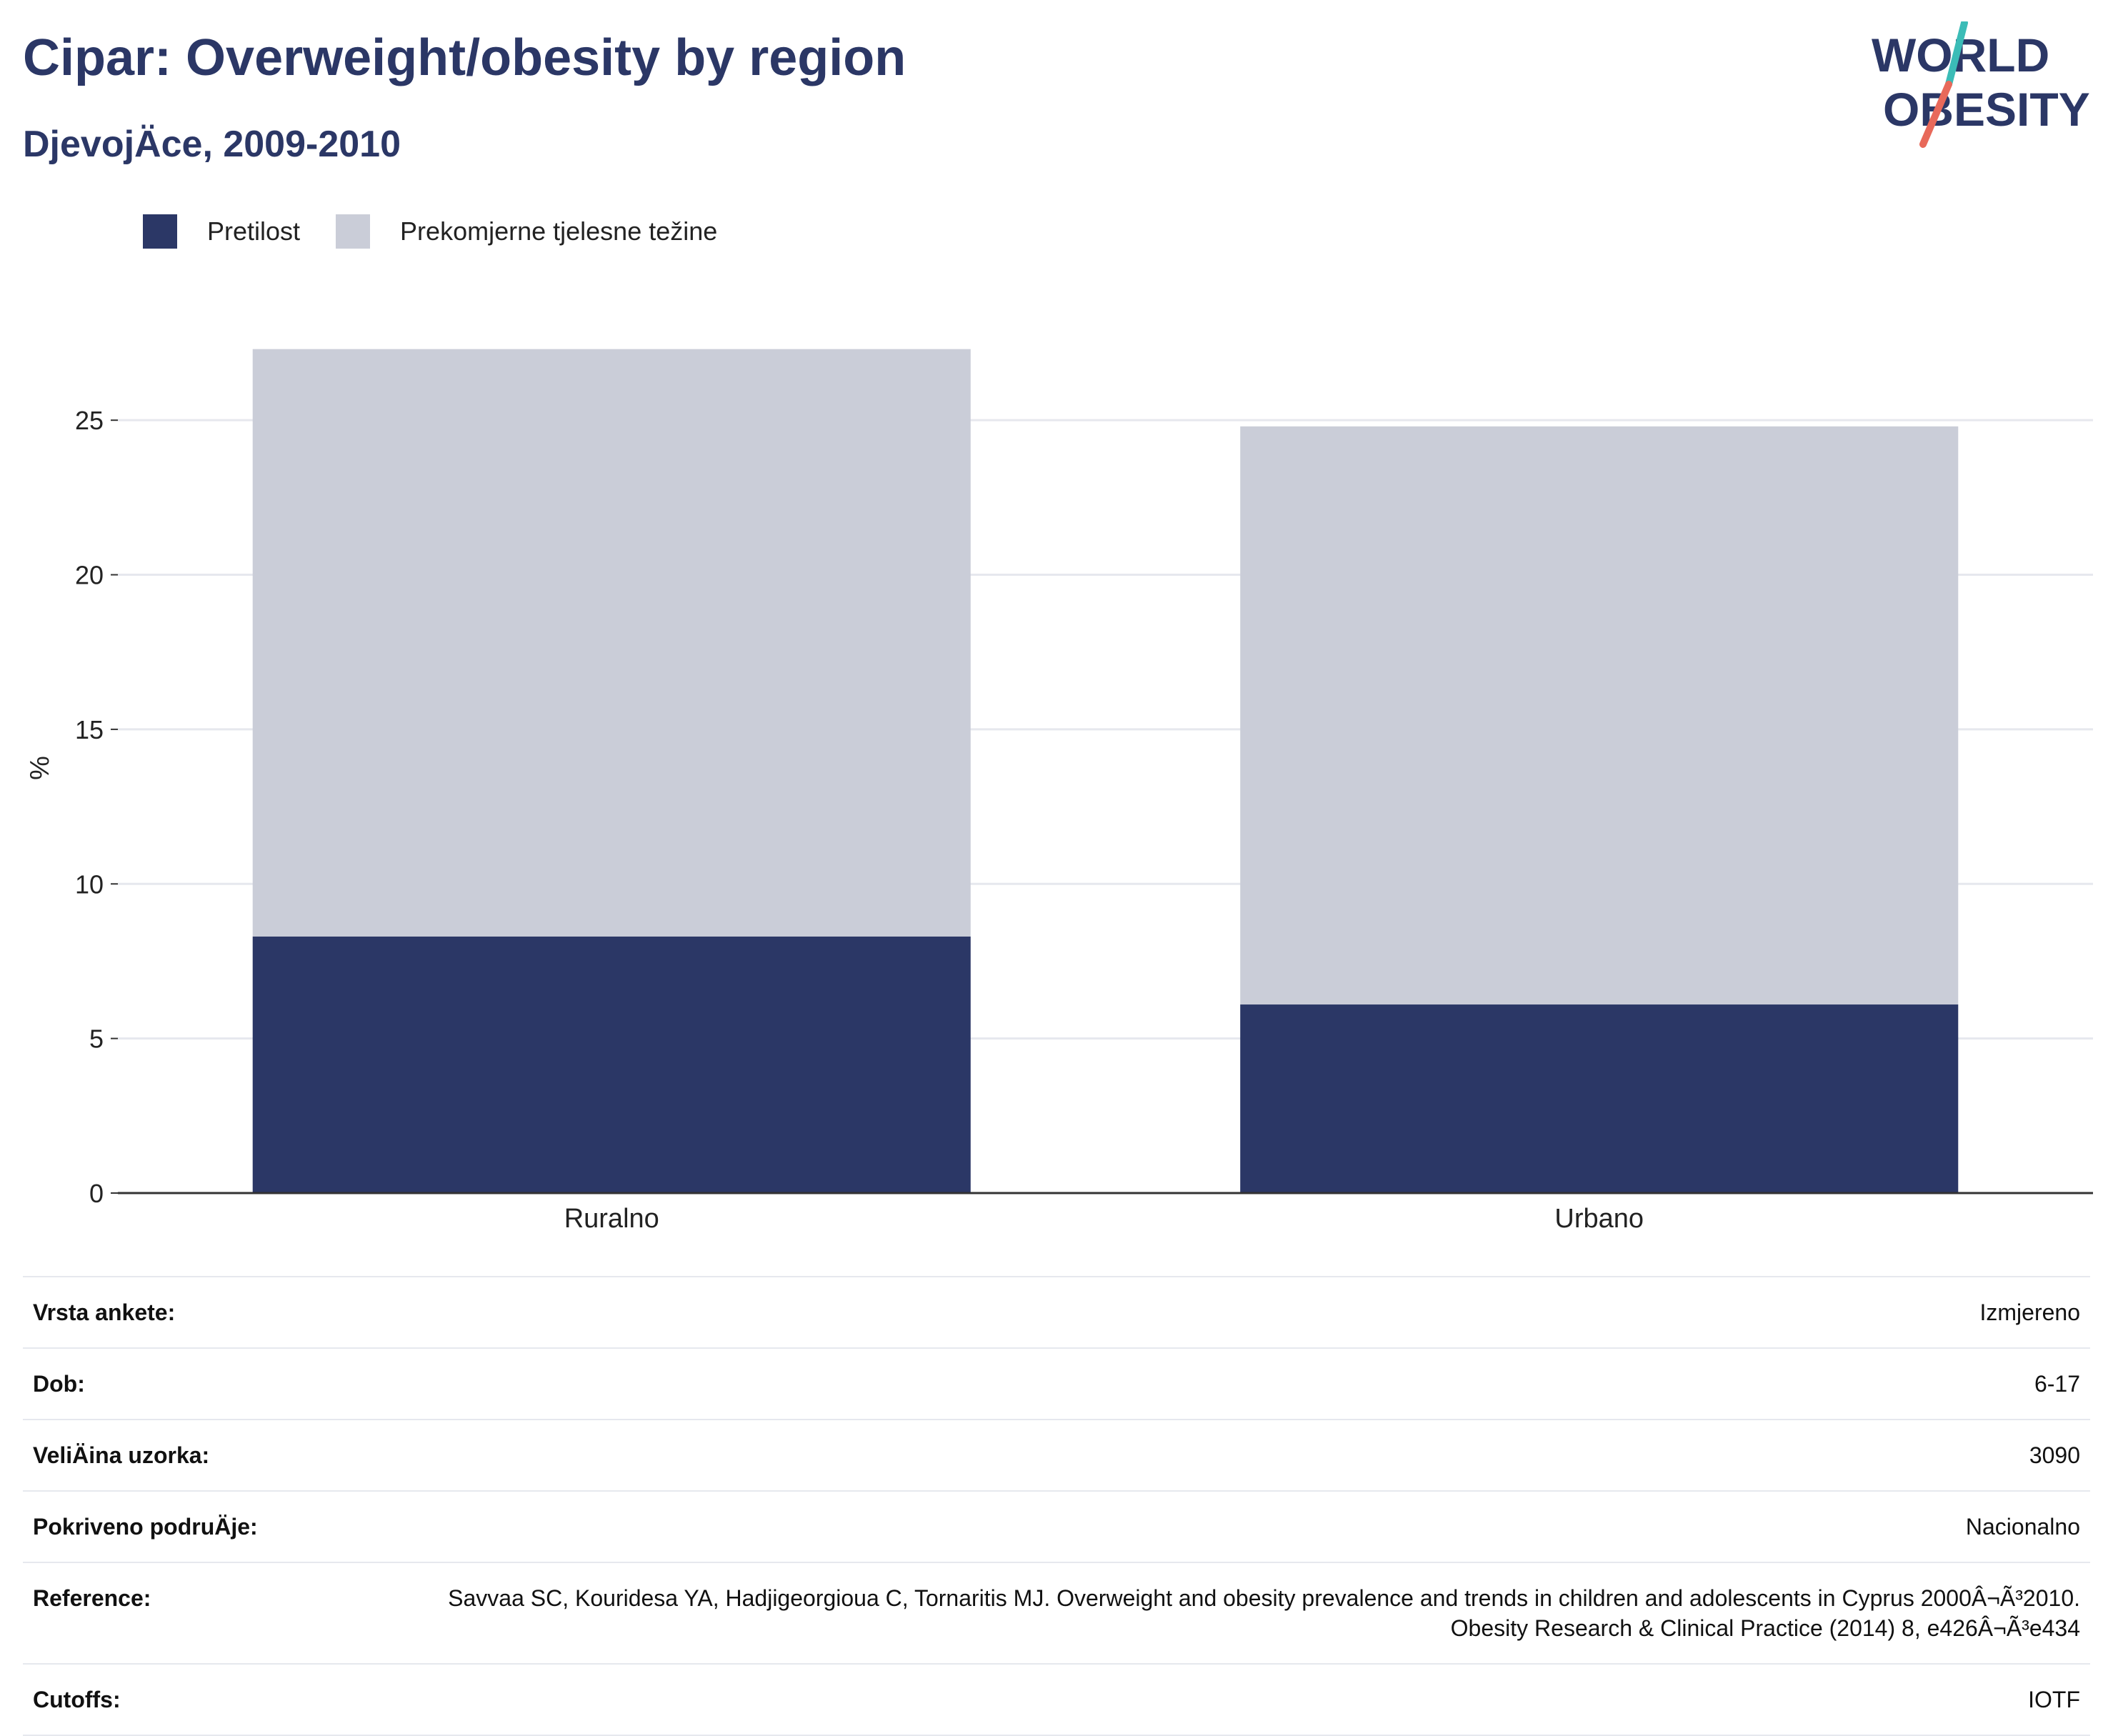  I want to click on info-row-age: Dob: 6-17, so click(1056, 1383).